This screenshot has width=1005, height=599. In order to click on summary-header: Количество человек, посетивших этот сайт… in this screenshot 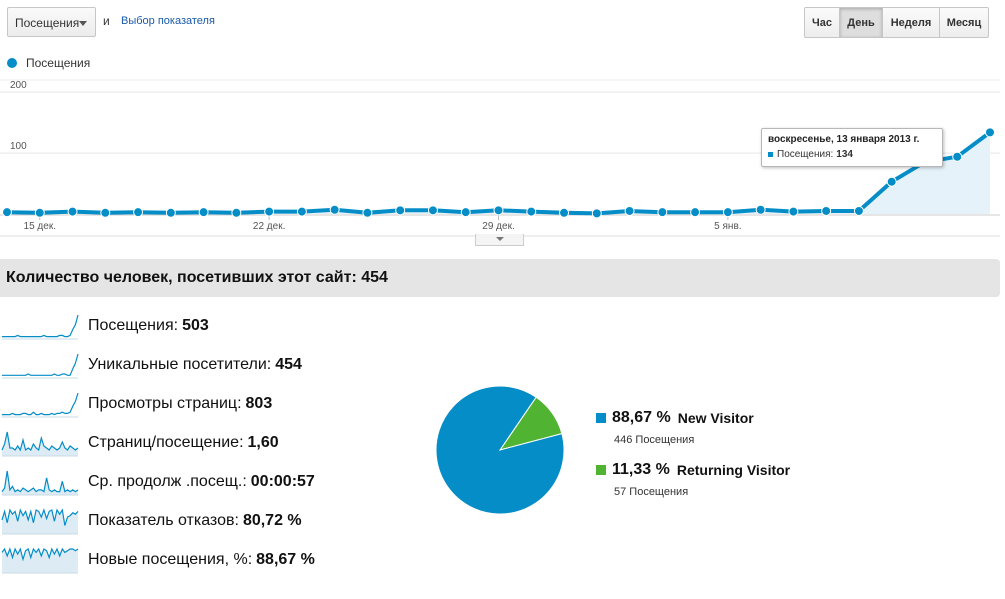, I will do `click(500, 278)`.